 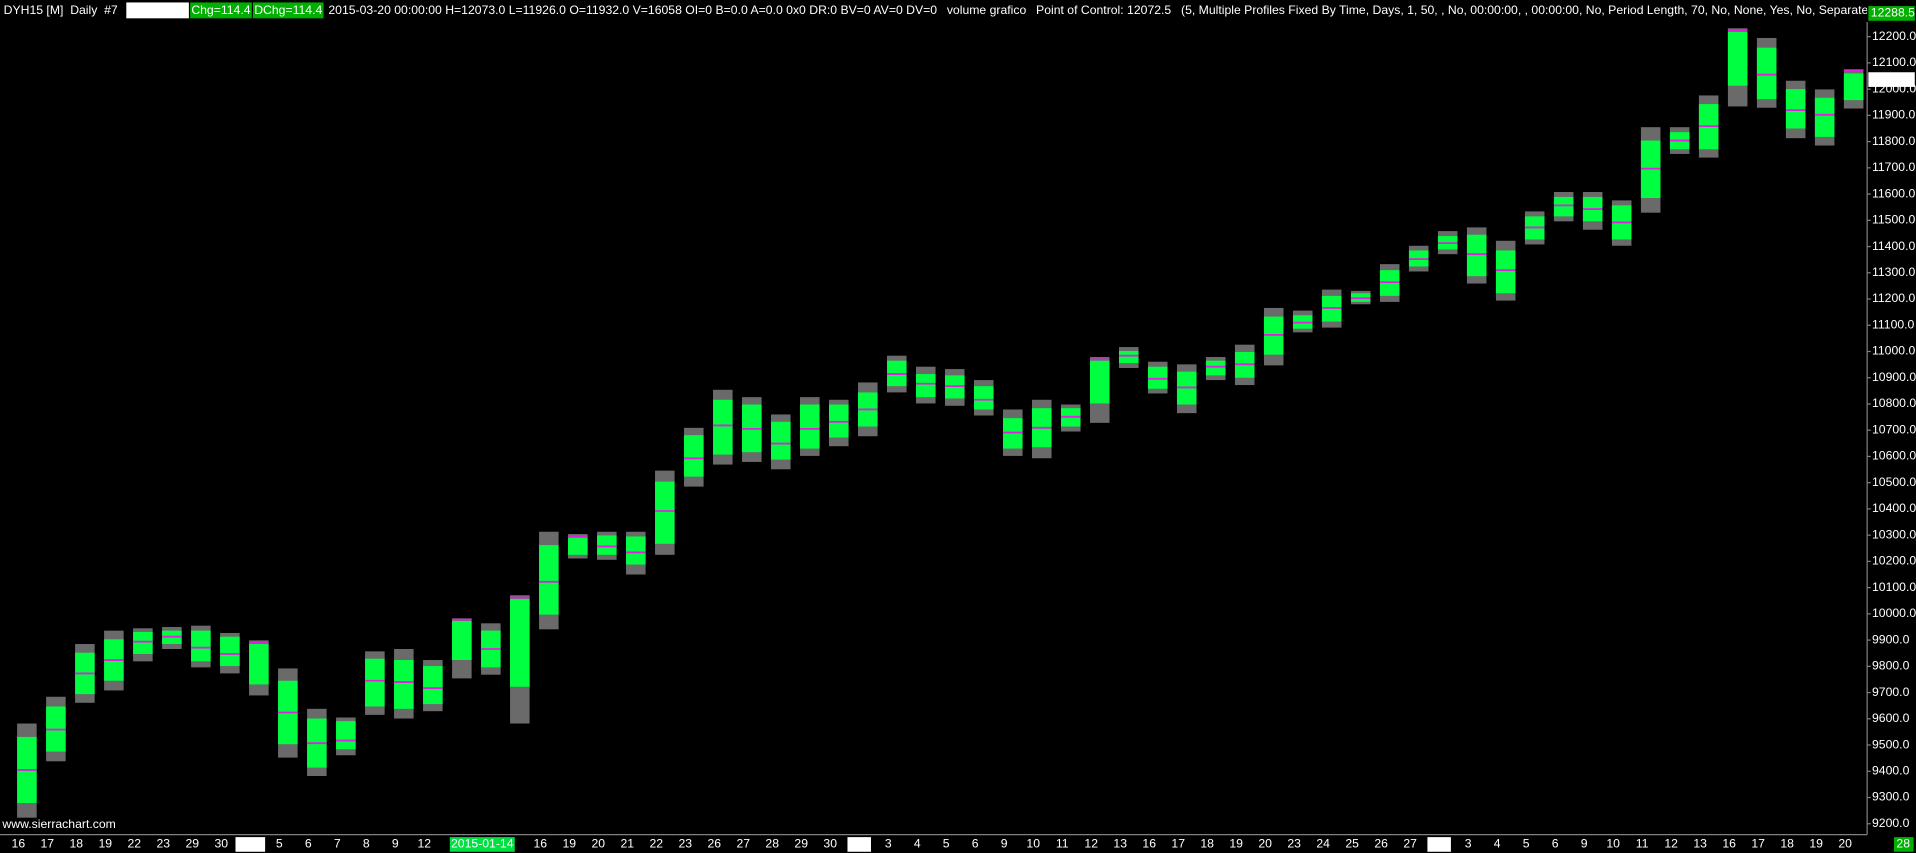 What do you see at coordinates (1891, 771) in the screenshot?
I see `y-tick-label: 9400.0` at bounding box center [1891, 771].